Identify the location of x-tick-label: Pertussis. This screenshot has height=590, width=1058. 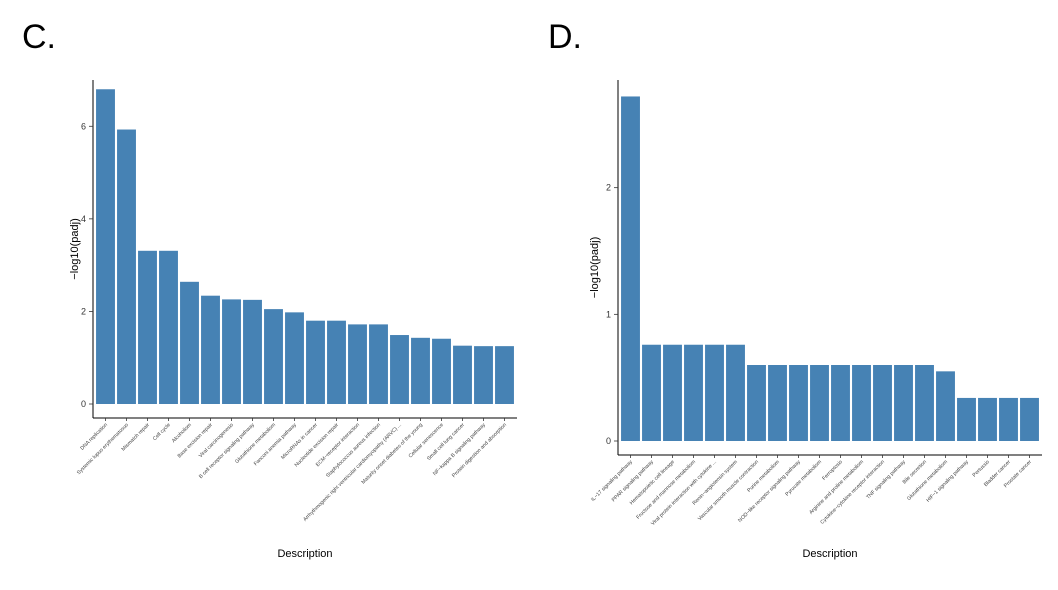
(982, 469).